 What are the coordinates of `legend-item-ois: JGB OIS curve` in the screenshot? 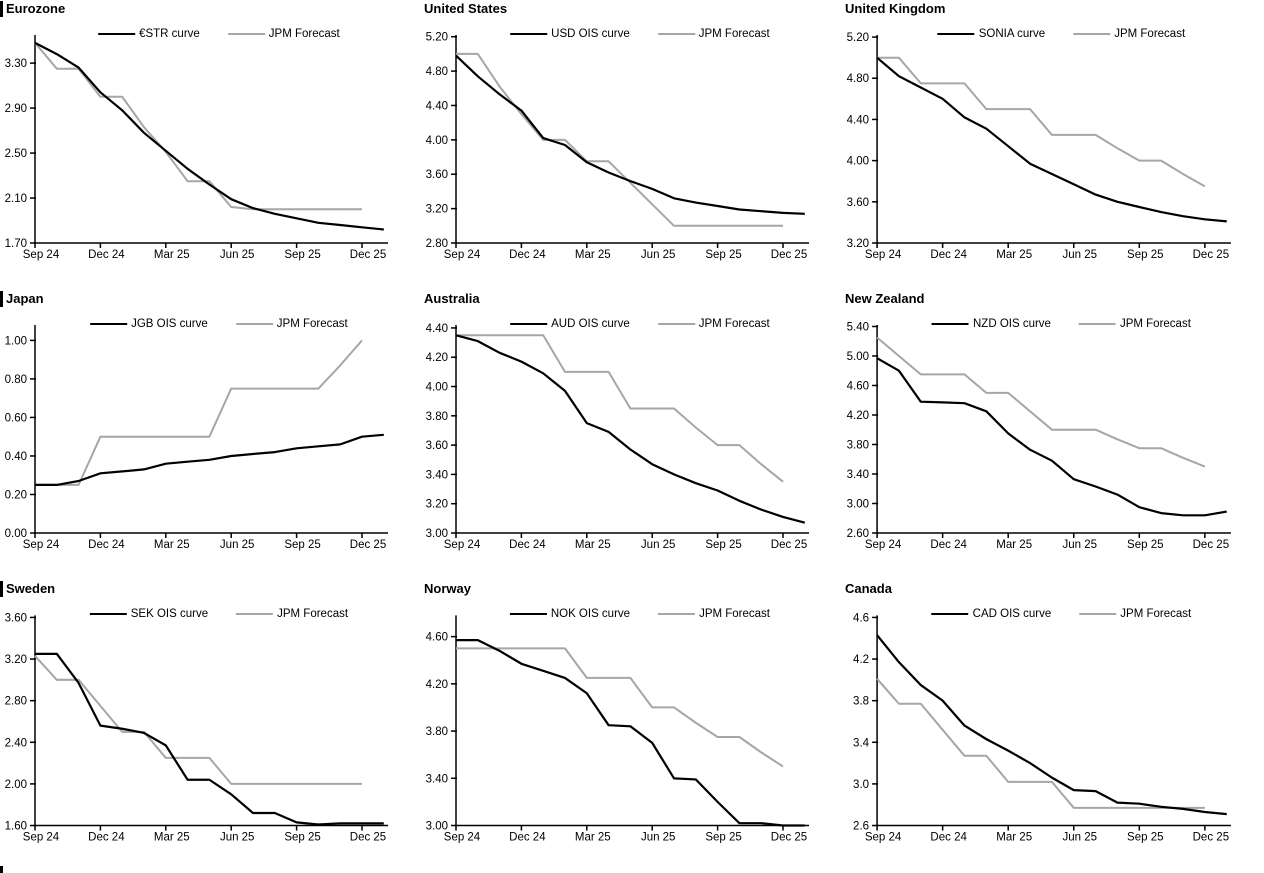 It's located at (149, 324).